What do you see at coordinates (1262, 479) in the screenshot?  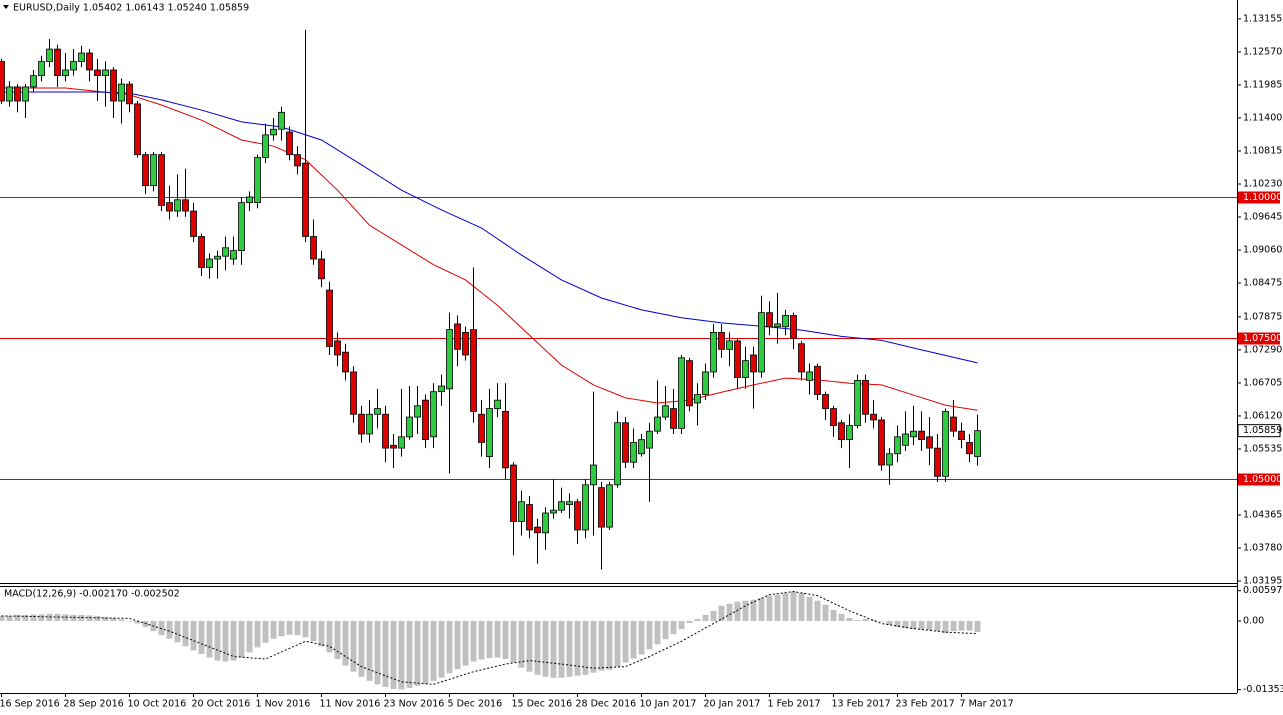 I see `level-label: 1.05000` at bounding box center [1262, 479].